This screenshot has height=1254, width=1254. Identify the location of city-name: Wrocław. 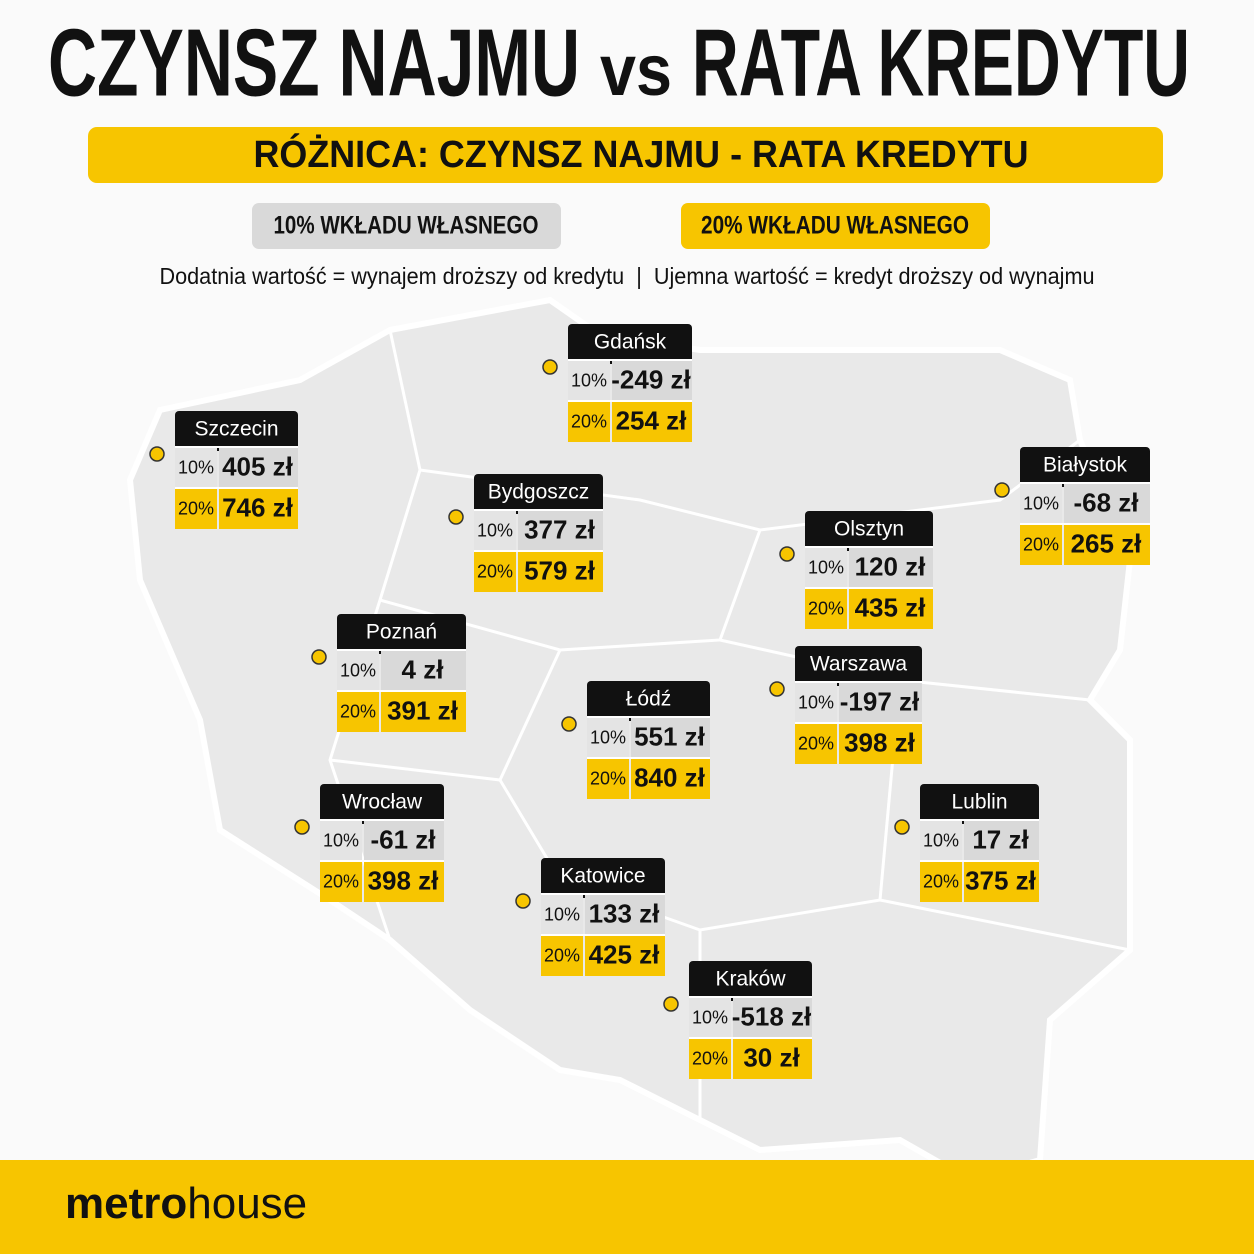
(382, 802).